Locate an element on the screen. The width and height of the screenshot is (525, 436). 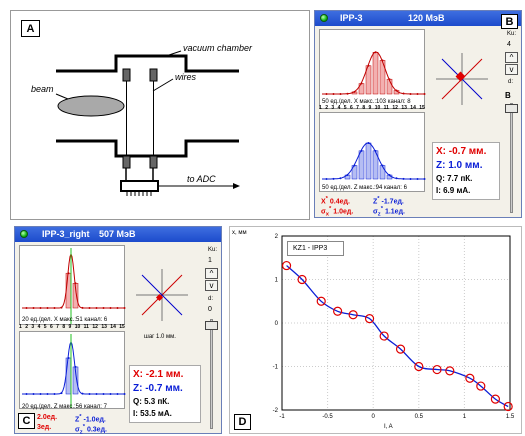
channel-number: 4 is located at coordinates (339, 108).